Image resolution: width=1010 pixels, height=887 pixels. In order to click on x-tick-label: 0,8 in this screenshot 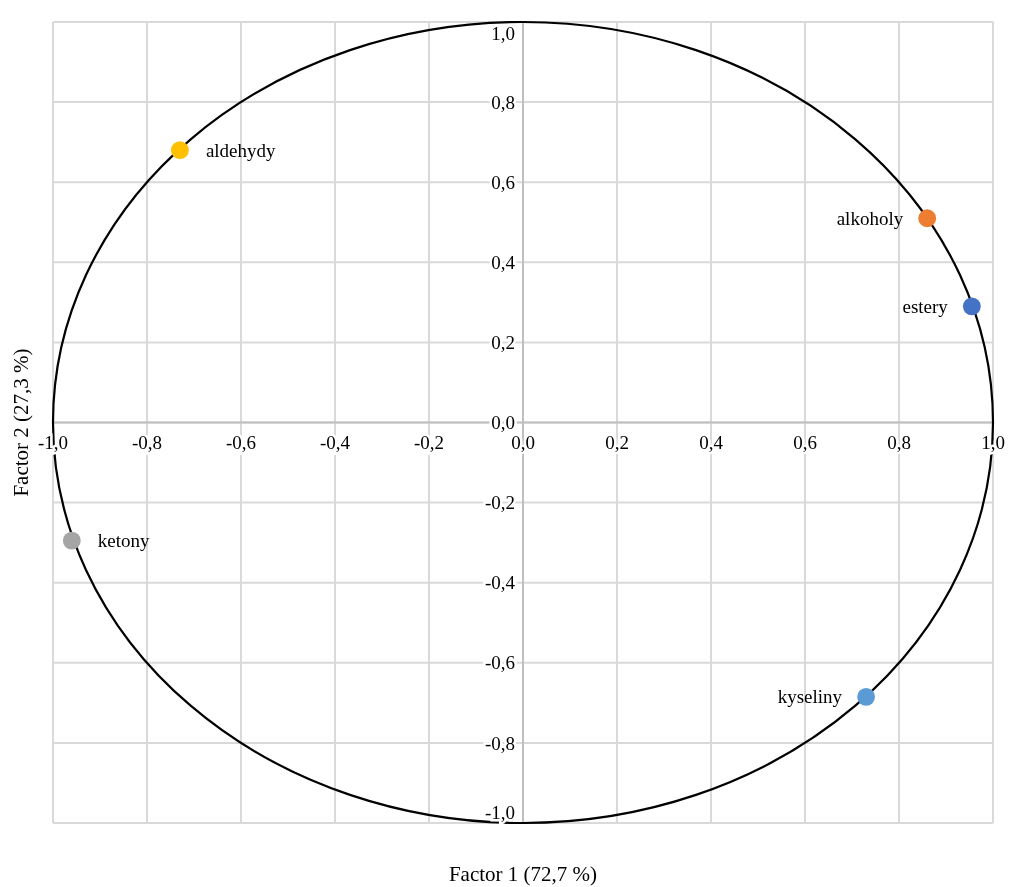, I will do `click(899, 442)`.